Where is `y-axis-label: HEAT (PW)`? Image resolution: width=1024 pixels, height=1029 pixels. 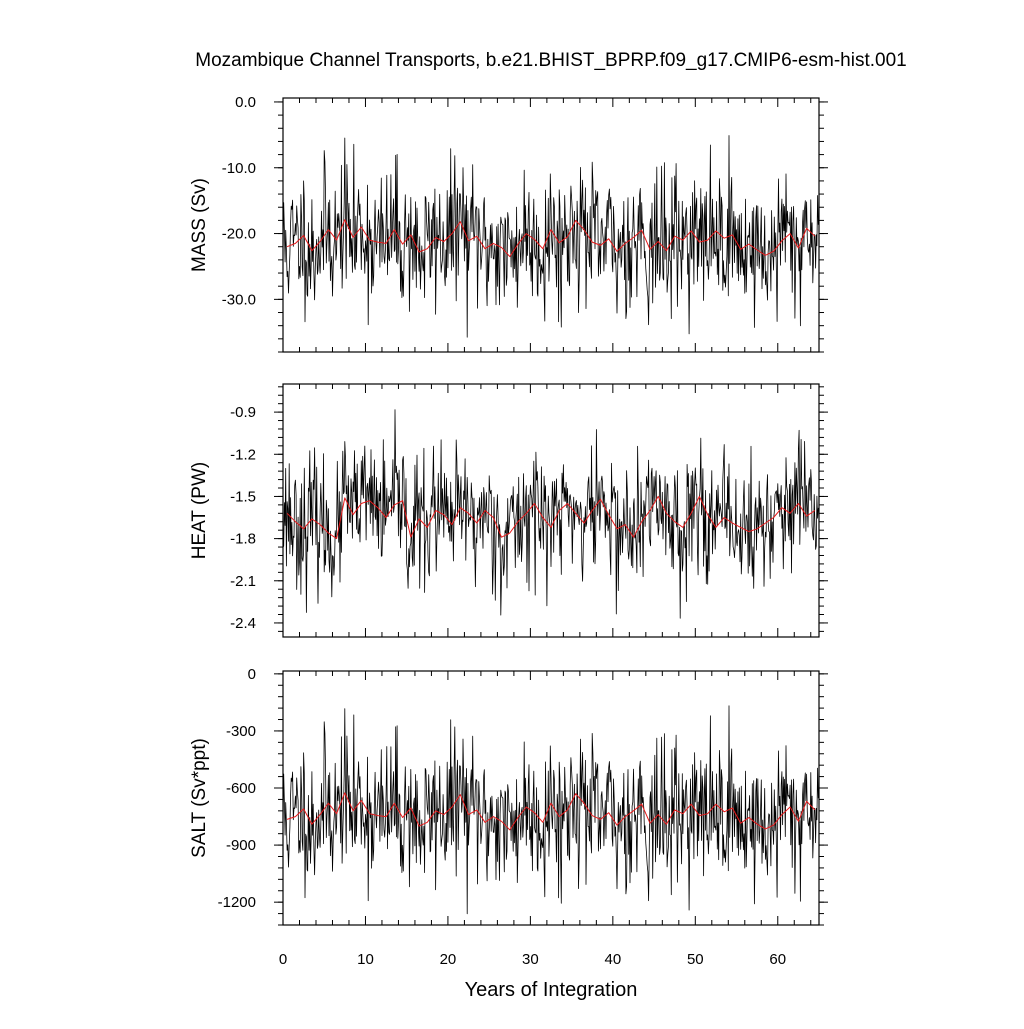 y-axis-label: HEAT (PW) is located at coordinates (199, 510).